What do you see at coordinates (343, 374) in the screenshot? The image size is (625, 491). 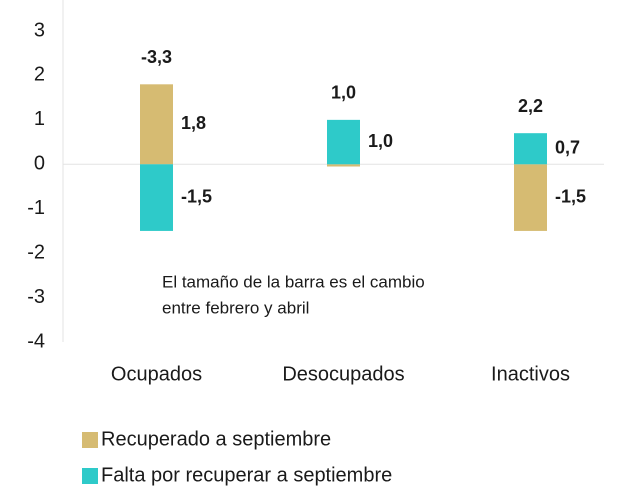 I see `x-tick-label: Desocupados` at bounding box center [343, 374].